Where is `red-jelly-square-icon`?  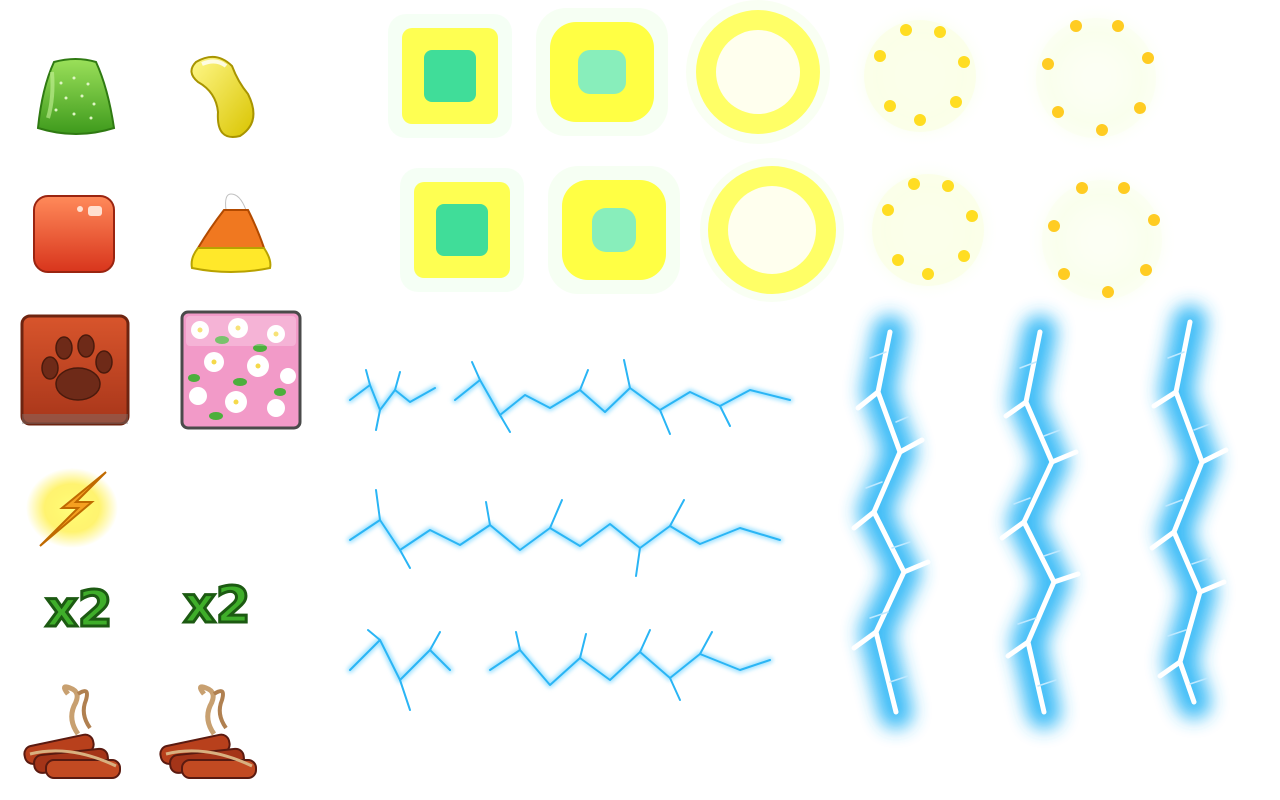 red-jelly-square-icon is located at coordinates (74, 234).